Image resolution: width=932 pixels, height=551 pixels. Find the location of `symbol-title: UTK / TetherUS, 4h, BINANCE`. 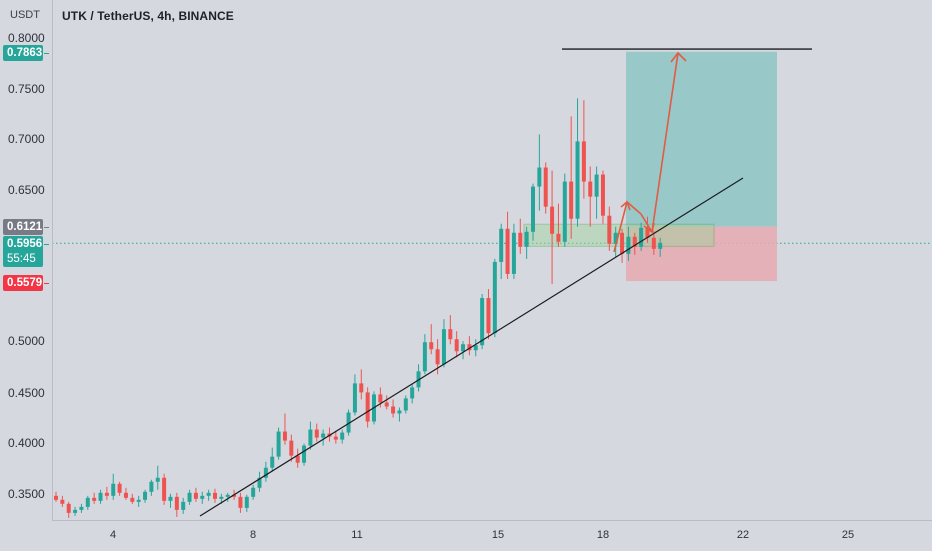

symbol-title: UTK / TetherUS, 4h, BINANCE is located at coordinates (148, 16).